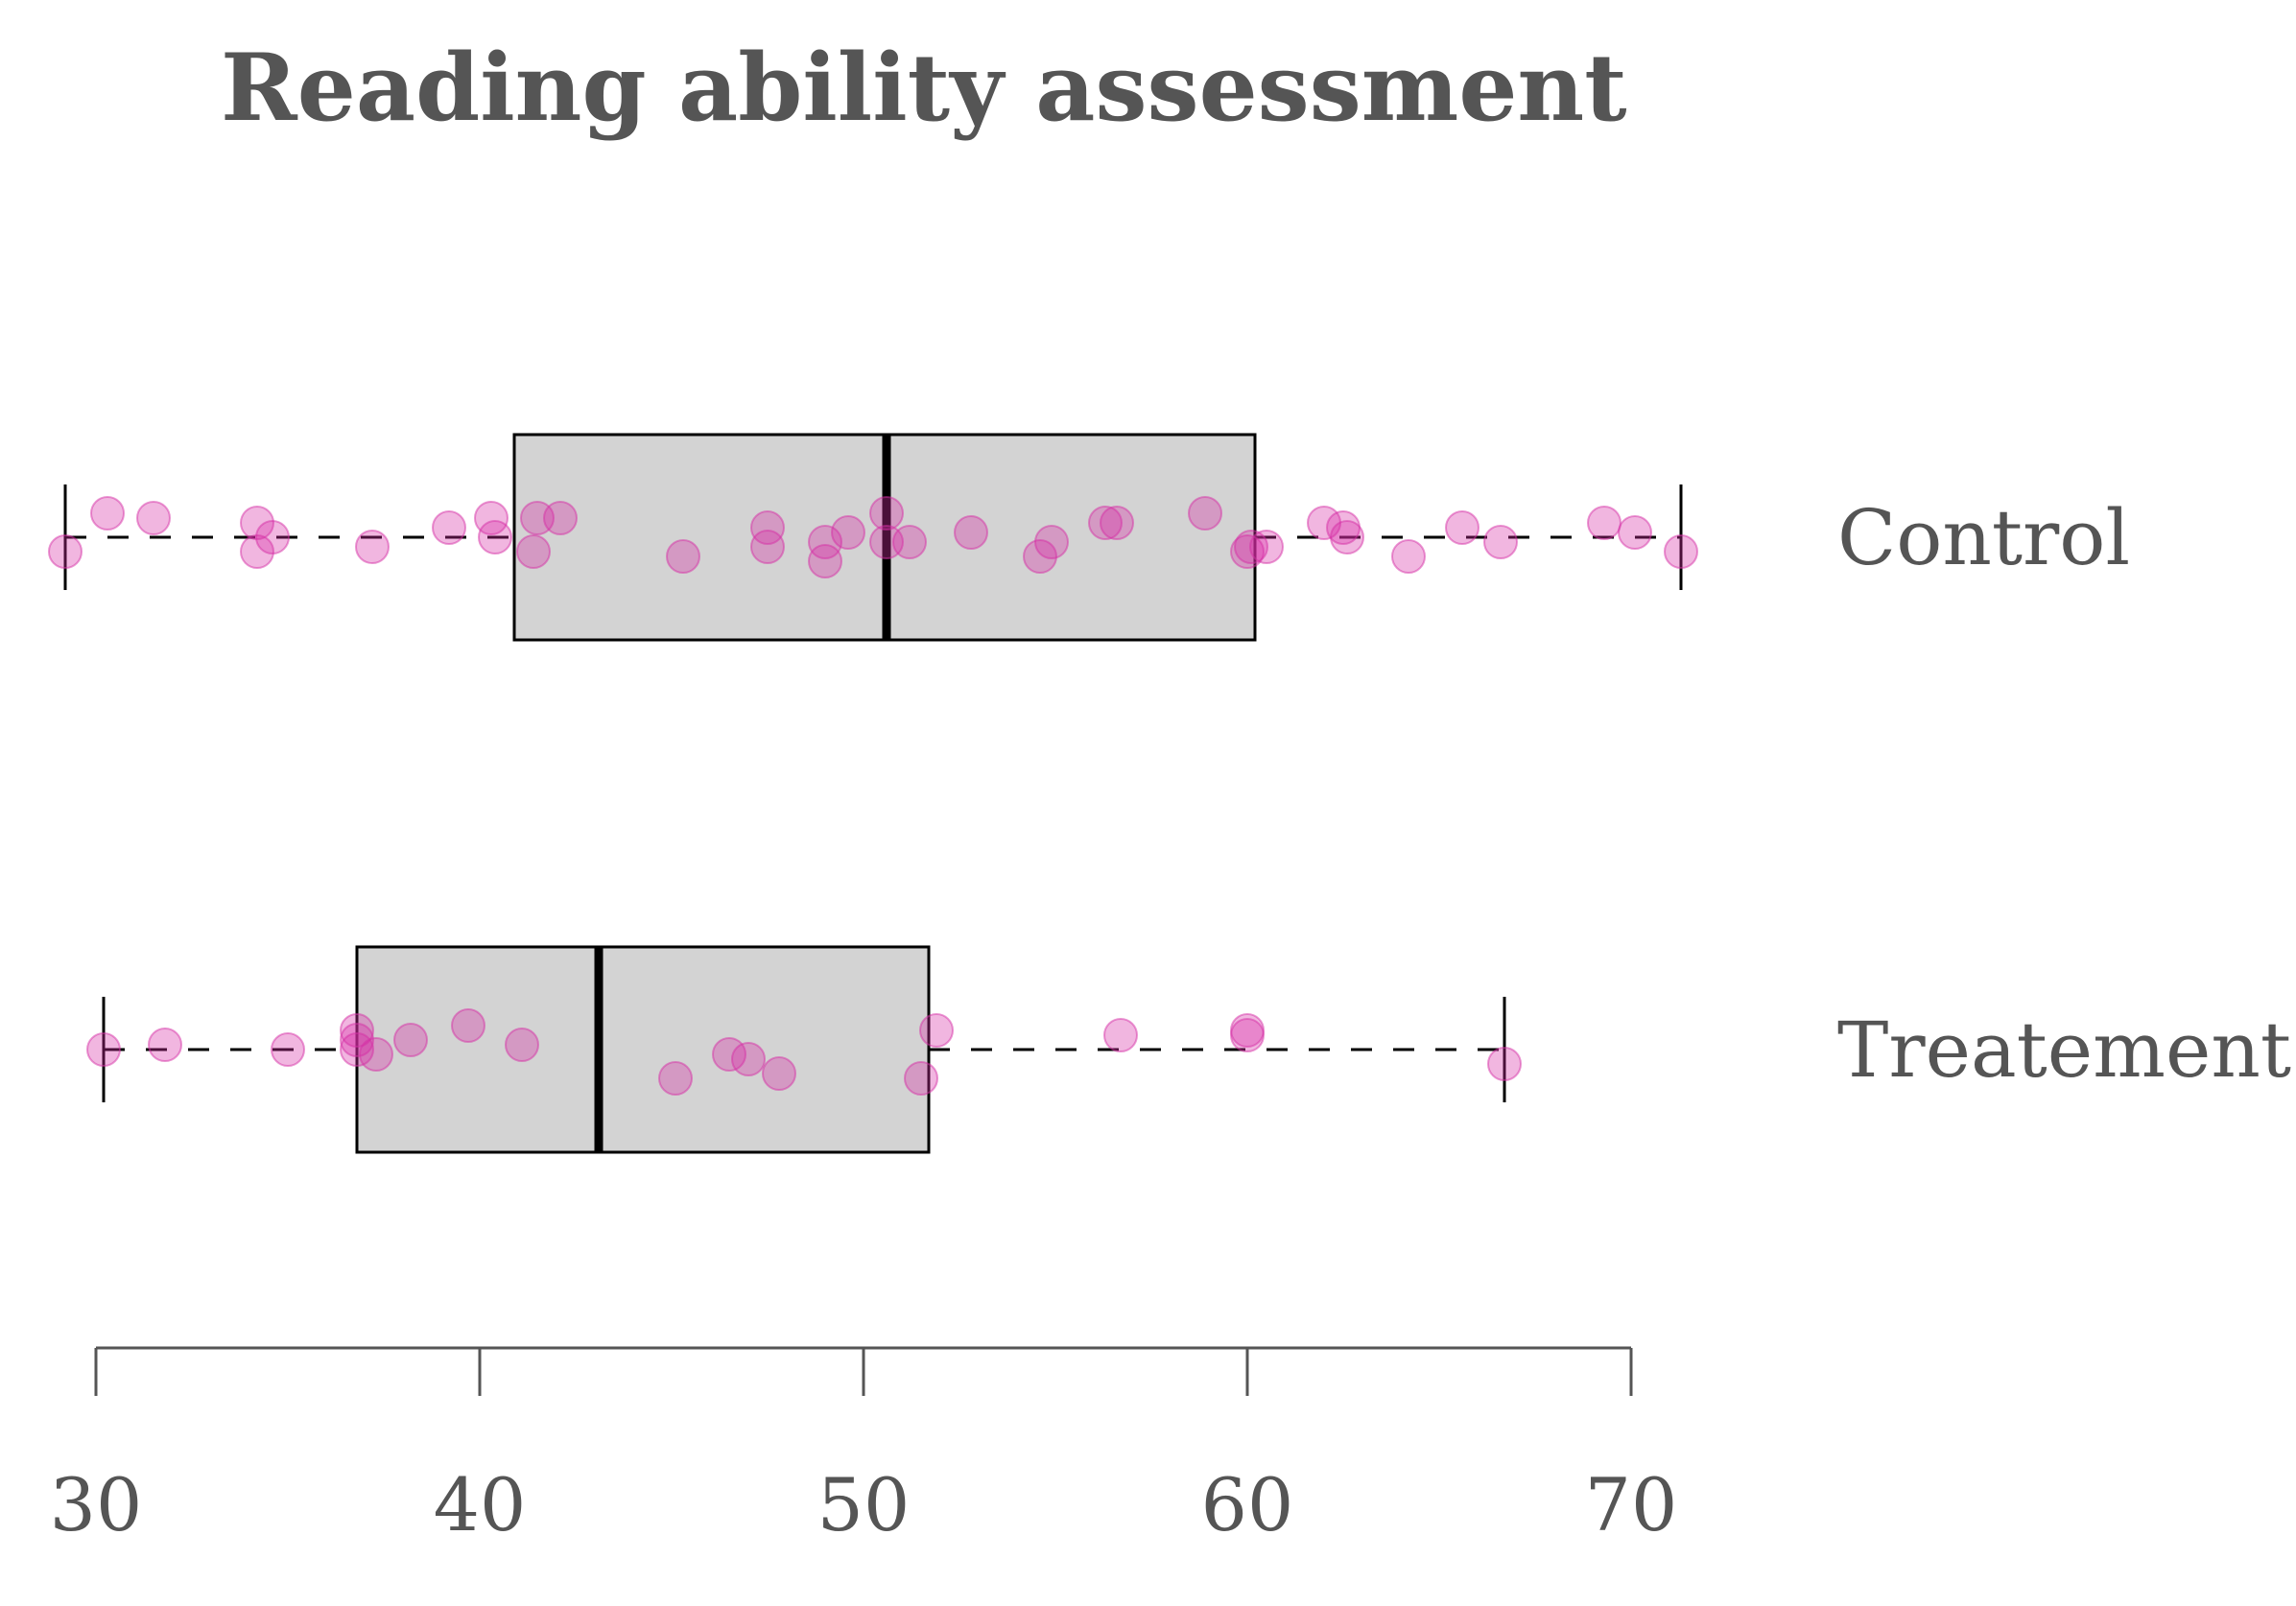  Describe the element at coordinates (2064, 1050) in the screenshot. I see `group-label-treatement: Treatement` at that location.